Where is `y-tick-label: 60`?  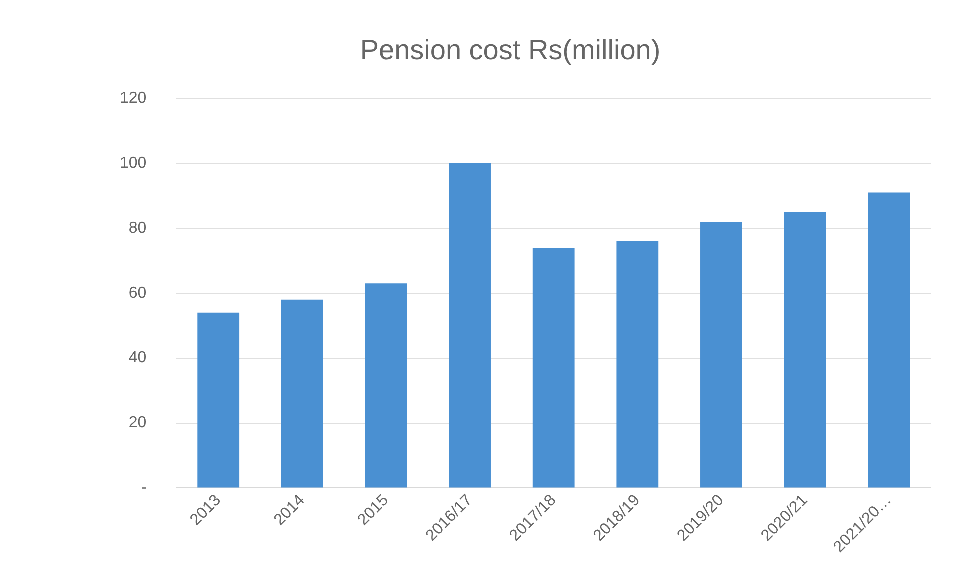 y-tick-label: 60 is located at coordinates (137, 293).